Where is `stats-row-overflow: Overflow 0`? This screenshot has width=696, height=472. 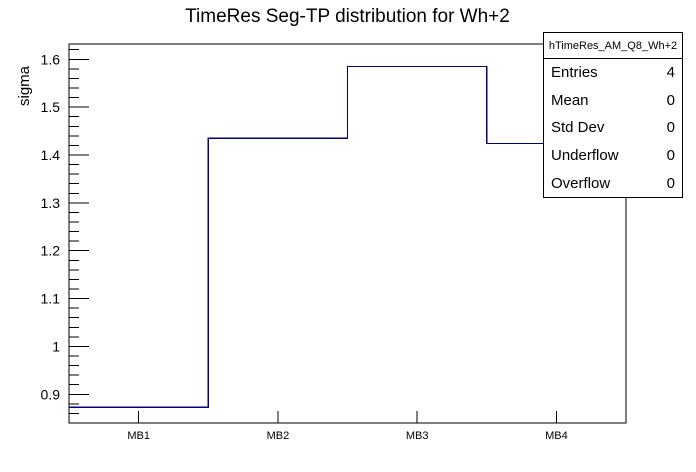
stats-row-overflow: Overflow 0 is located at coordinates (613, 183).